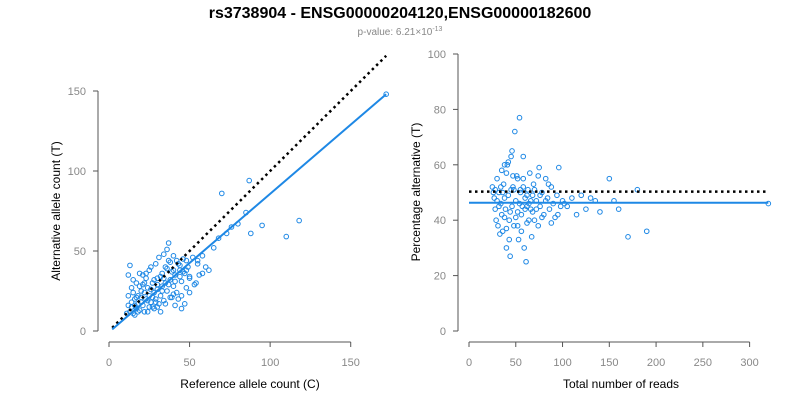  I want to click on x-tick-label: 100, so click(562, 363).